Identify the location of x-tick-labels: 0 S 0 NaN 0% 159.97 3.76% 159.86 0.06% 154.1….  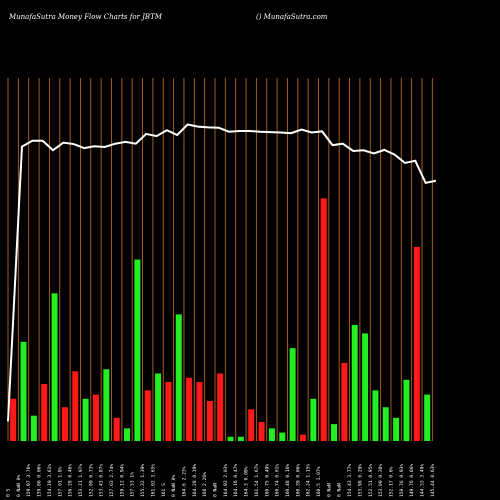
(221, 480).